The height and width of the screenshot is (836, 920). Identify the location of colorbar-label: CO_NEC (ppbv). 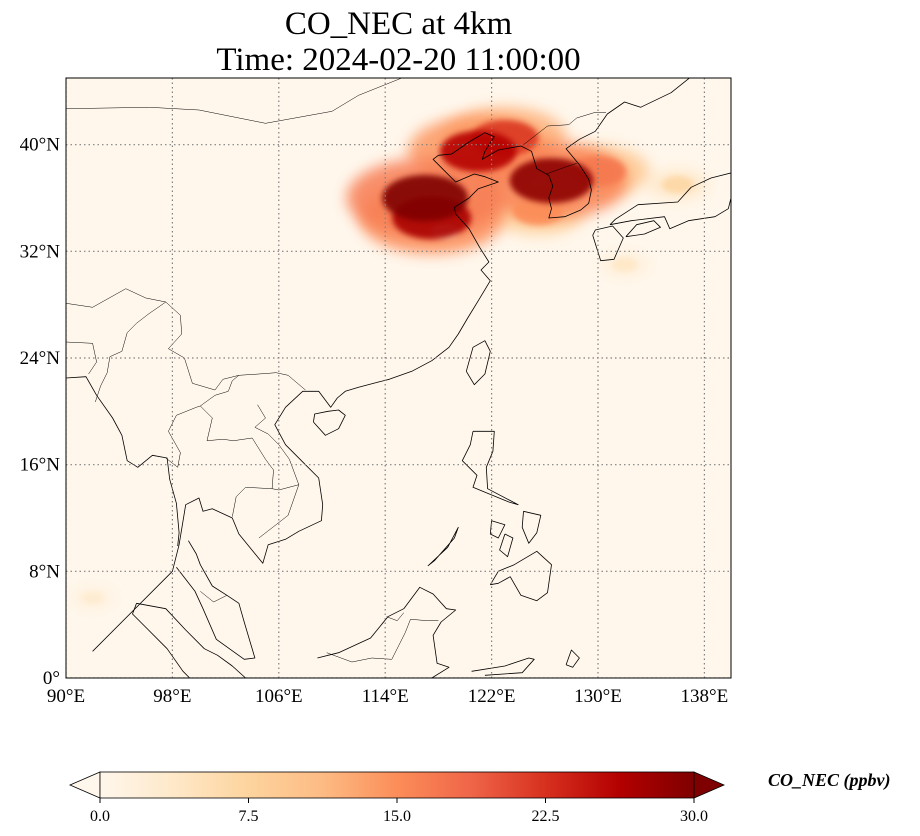
(829, 780).